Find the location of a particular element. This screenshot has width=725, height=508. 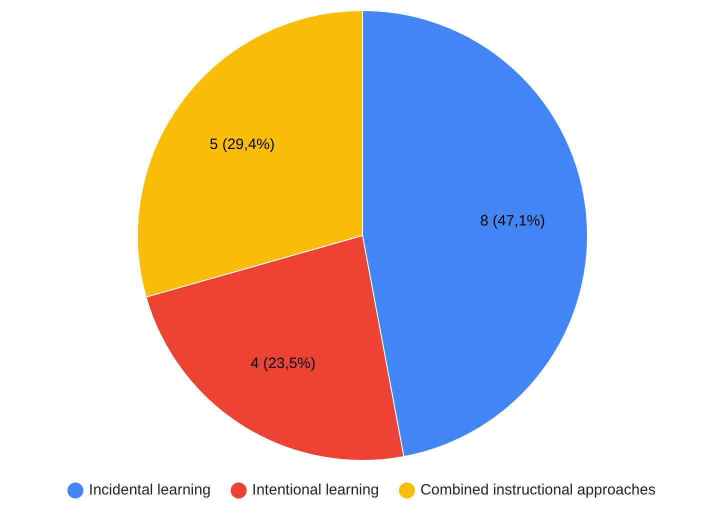

data-label: 8 (47,1%) is located at coordinates (513, 221).